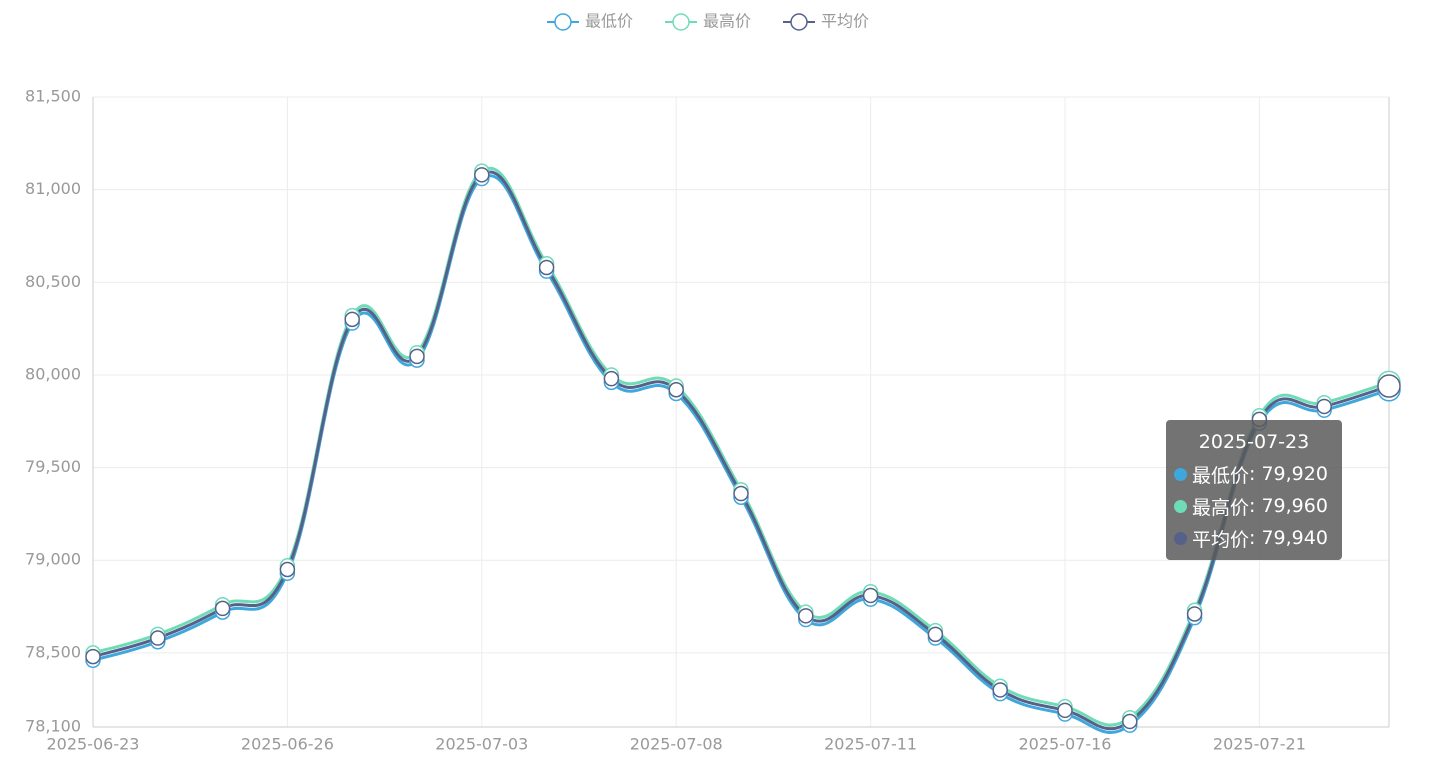 The height and width of the screenshot is (772, 1449). What do you see at coordinates (1259, 744) in the screenshot?
I see `x-tick-label: 2025-07-21` at bounding box center [1259, 744].